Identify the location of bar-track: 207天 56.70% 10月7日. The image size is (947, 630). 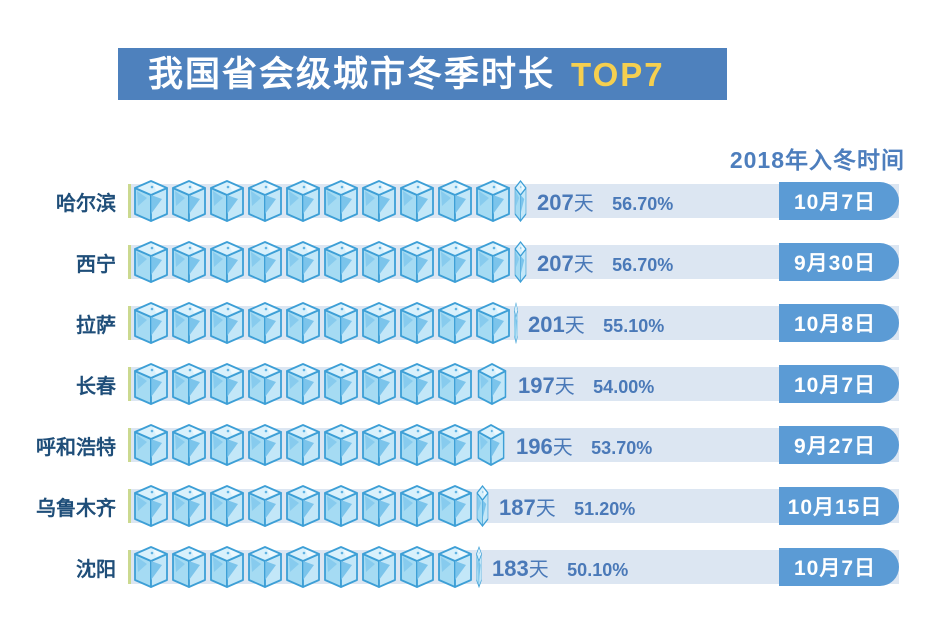
(513, 201).